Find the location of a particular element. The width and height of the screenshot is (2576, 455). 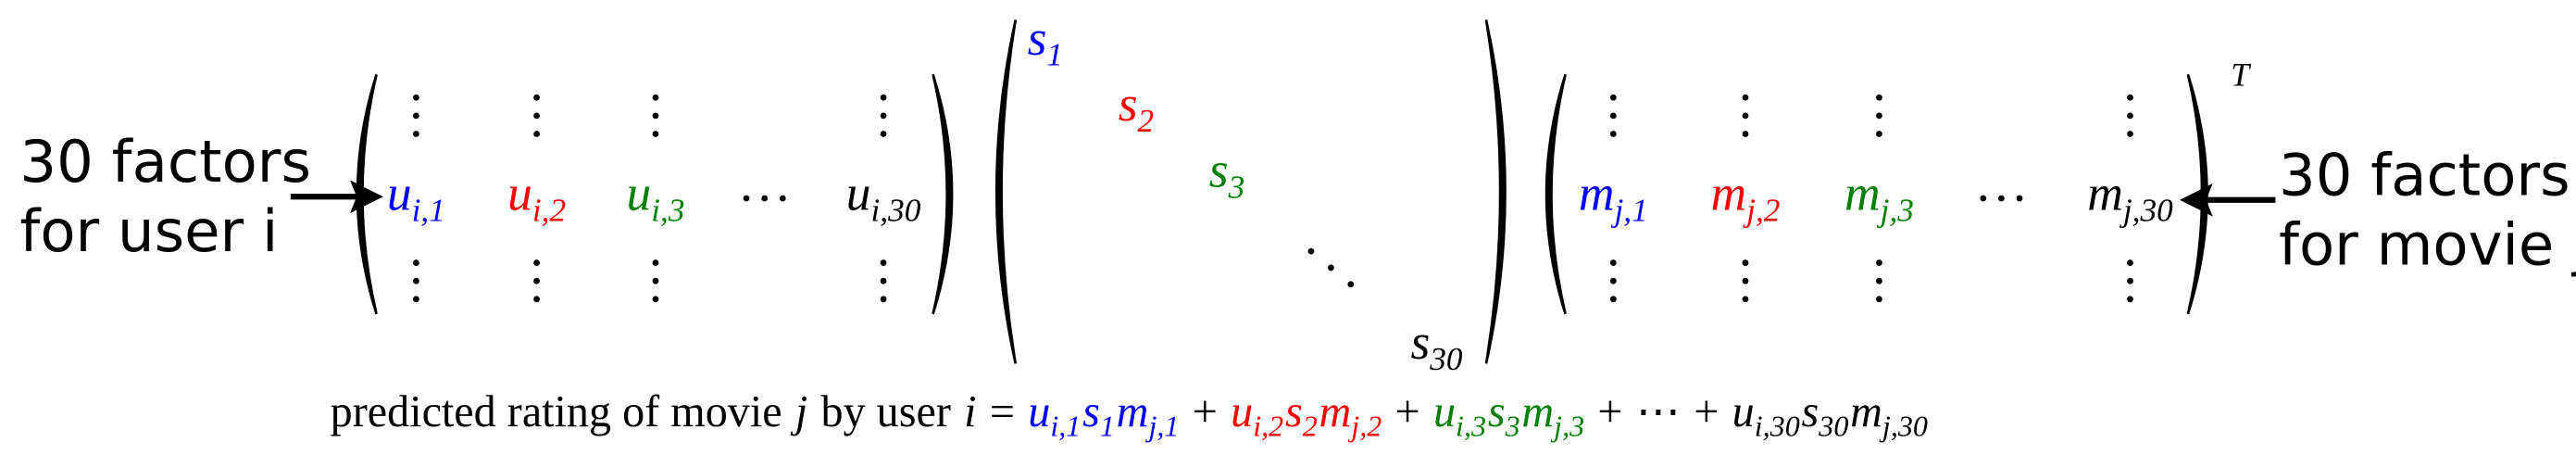

left-label: for user i is located at coordinates (148, 231).